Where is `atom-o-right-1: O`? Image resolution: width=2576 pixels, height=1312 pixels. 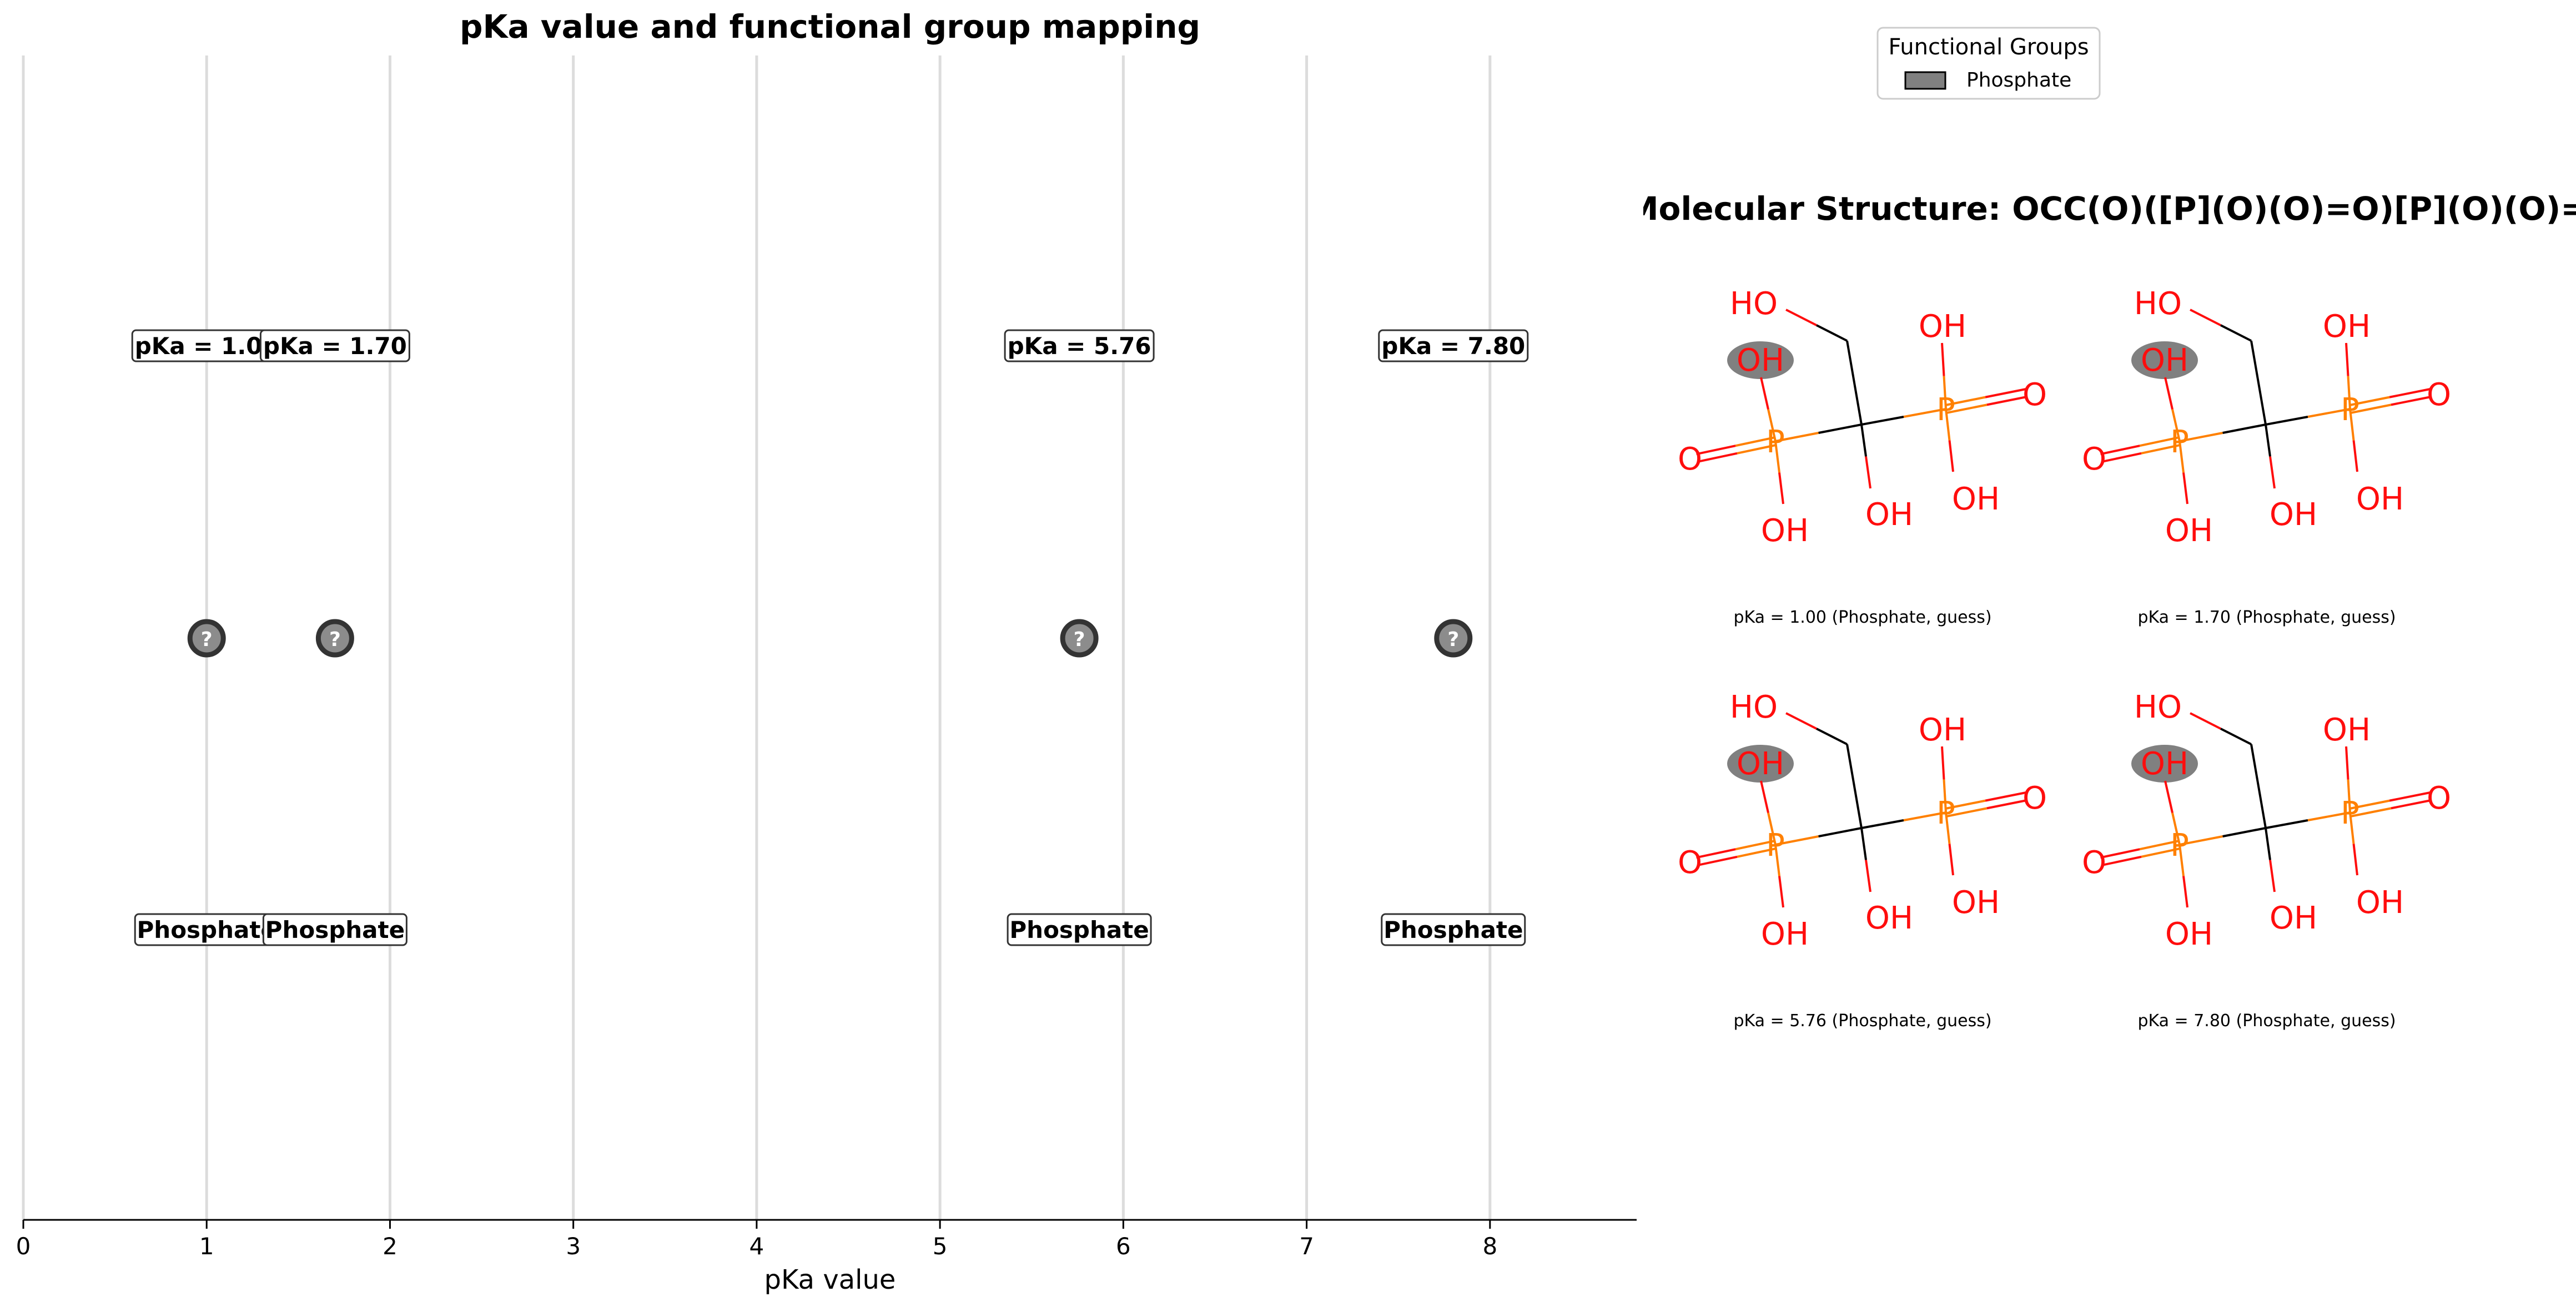 atom-o-right-1: O is located at coordinates (2439, 395).